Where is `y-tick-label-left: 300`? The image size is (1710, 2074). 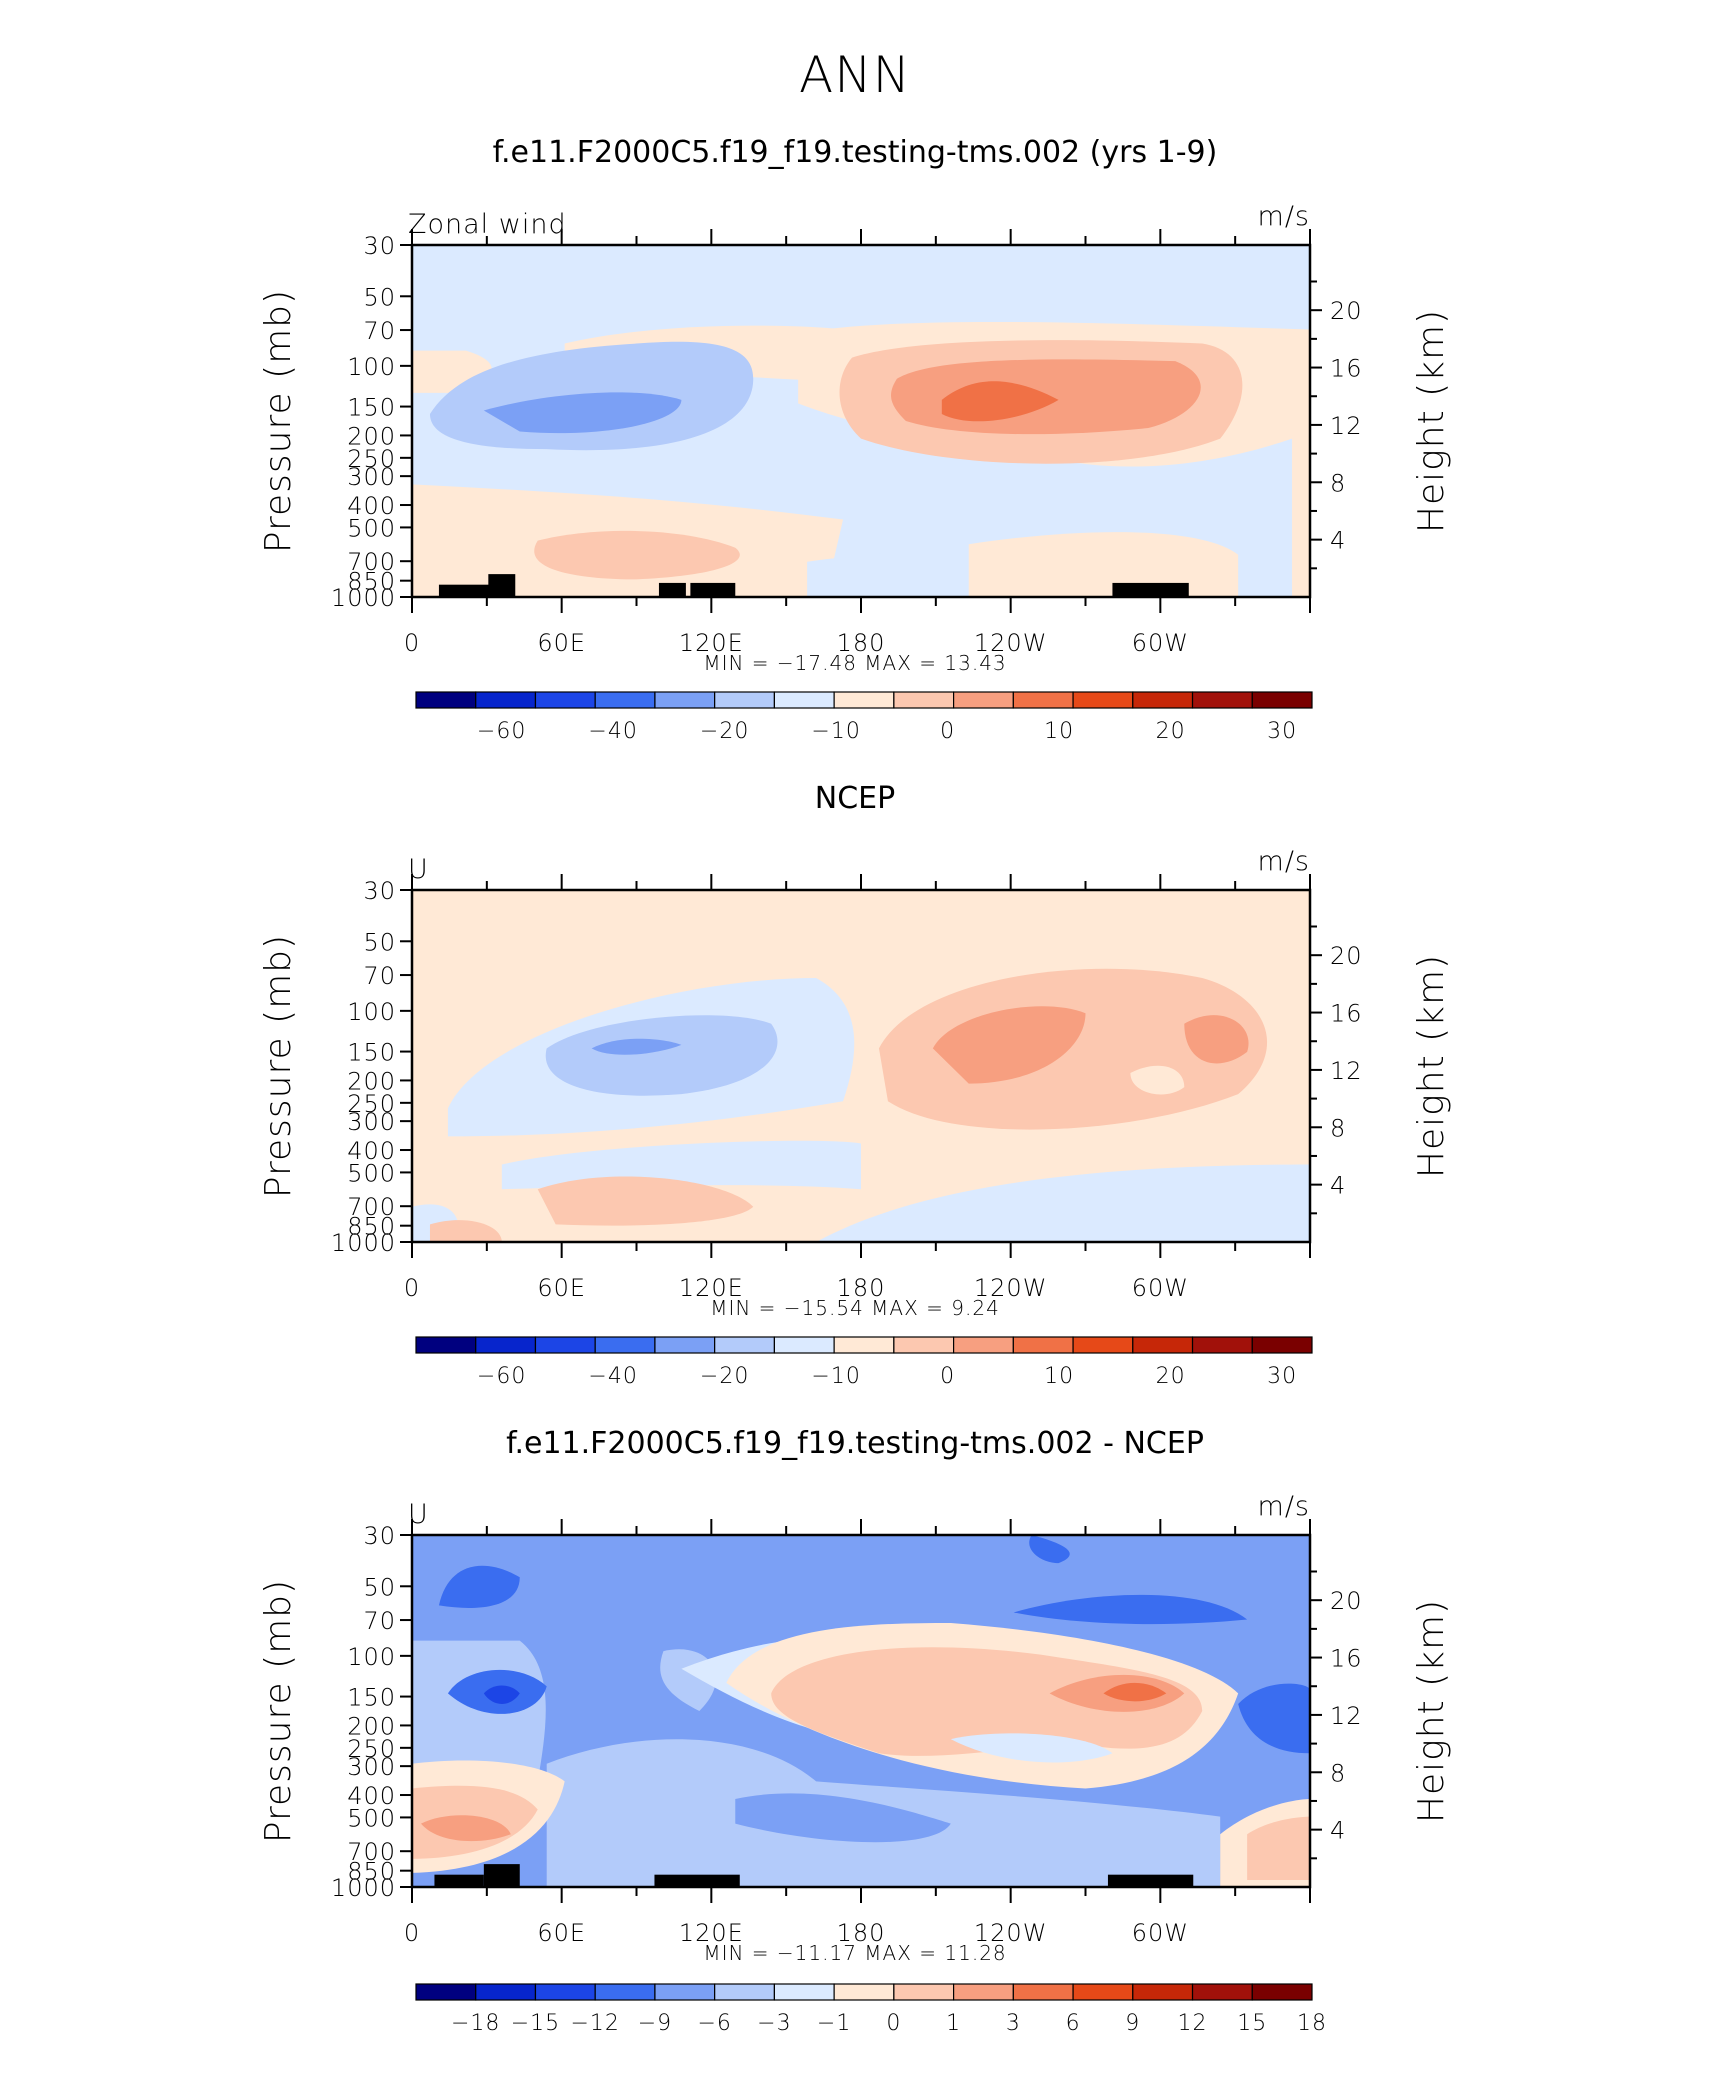 y-tick-label-left: 300 is located at coordinates (371, 1122).